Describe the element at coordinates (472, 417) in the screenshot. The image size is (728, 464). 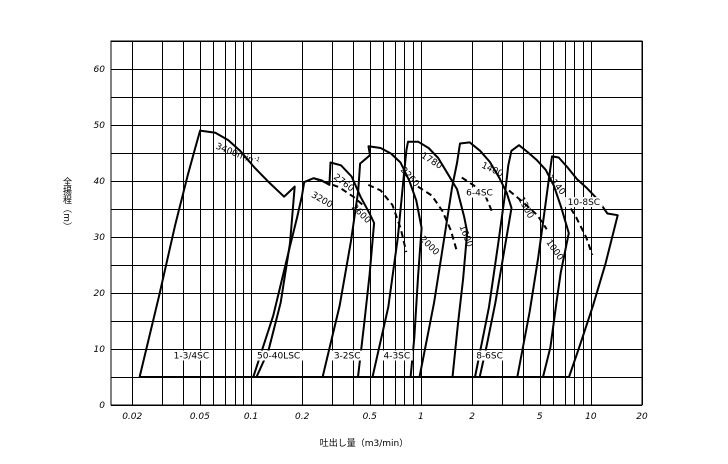
I see `x-tick-label: 2` at that location.